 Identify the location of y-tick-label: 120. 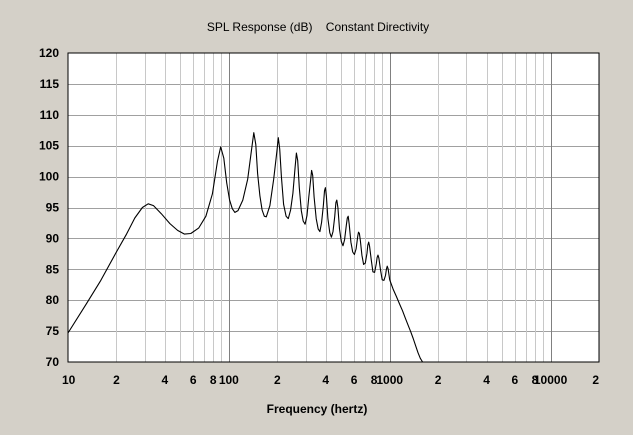
(49, 53).